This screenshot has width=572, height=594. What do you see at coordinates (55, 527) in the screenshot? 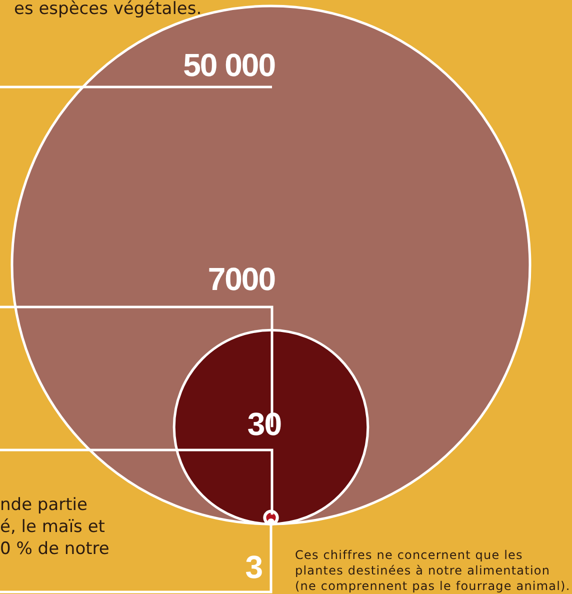
I see `text: nde partie é, le maïs et 0 % de notre` at bounding box center [55, 527].